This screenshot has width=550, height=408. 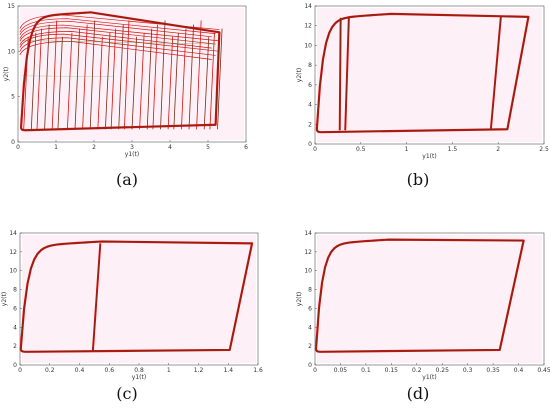 I want to click on panel-label-b: (b), so click(x=418, y=179).